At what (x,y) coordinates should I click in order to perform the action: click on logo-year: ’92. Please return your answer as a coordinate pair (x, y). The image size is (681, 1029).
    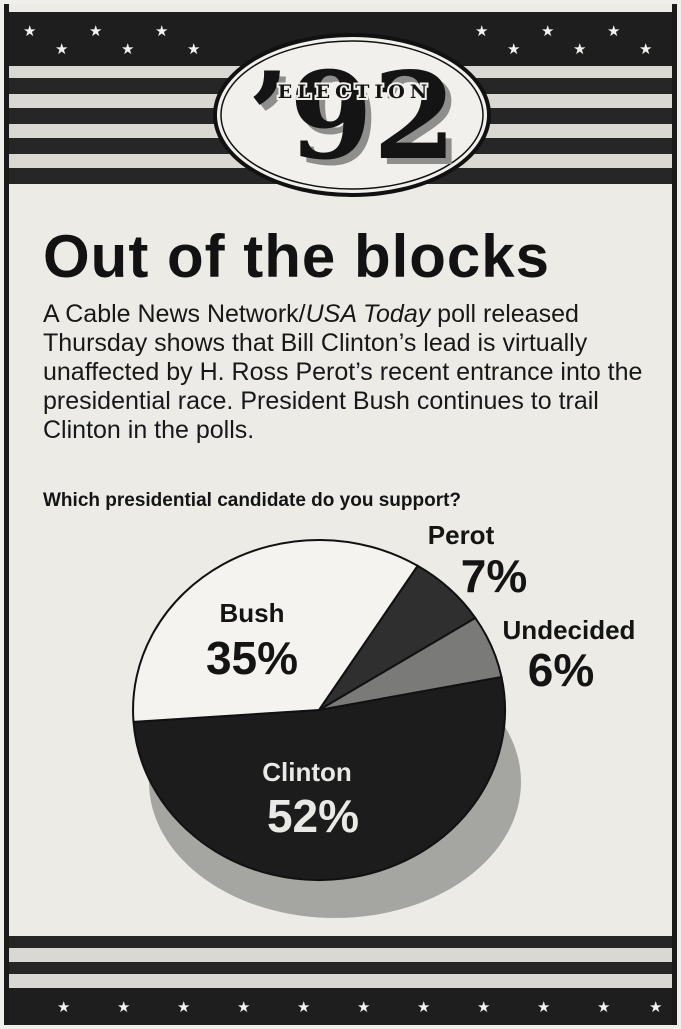
    Looking at the image, I should click on (352, 116).